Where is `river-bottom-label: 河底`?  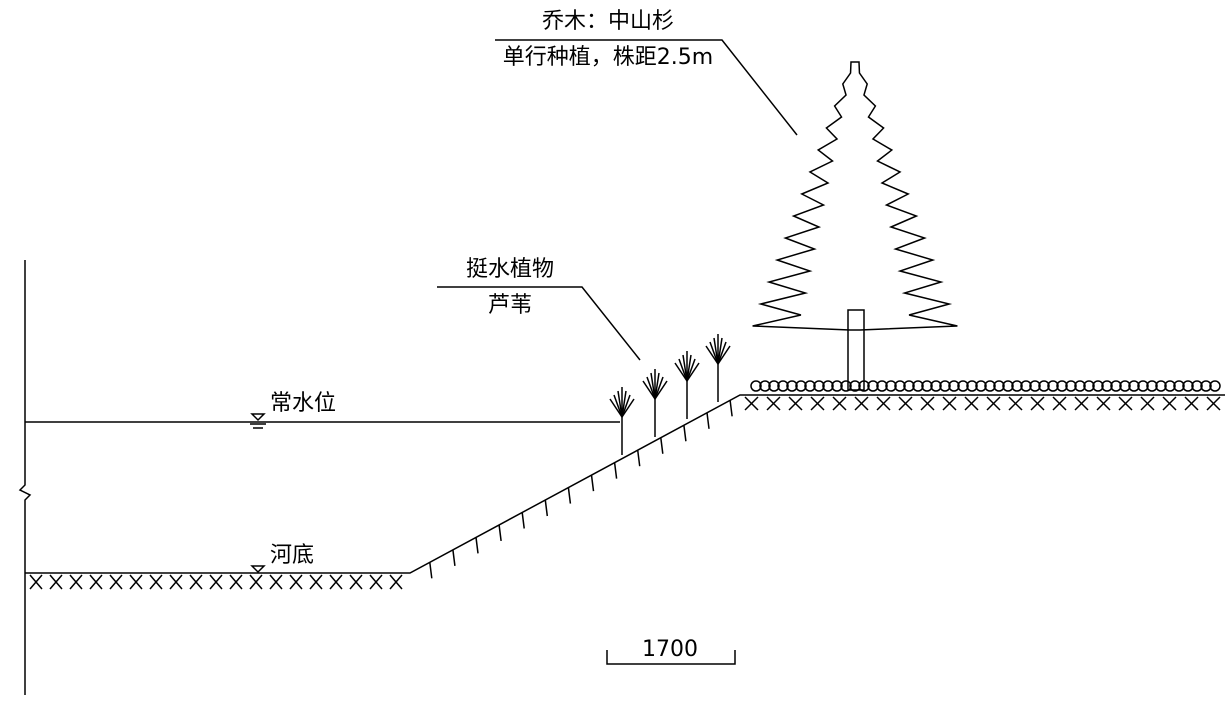 river-bottom-label: 河底 is located at coordinates (292, 555).